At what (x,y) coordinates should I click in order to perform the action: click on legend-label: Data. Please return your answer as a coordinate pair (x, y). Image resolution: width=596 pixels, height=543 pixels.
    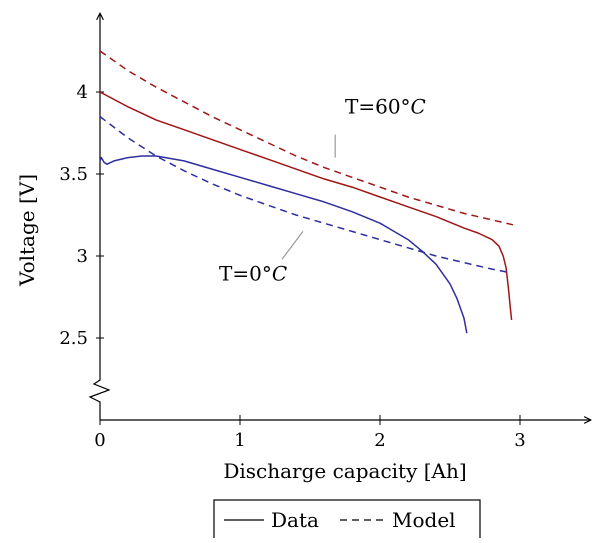
    Looking at the image, I should click on (295, 520).